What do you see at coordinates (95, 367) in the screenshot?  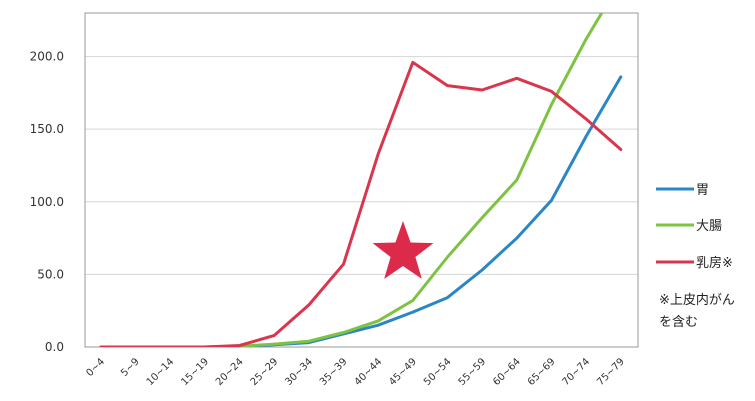 I see `x-tick-label: 0~4` at bounding box center [95, 367].